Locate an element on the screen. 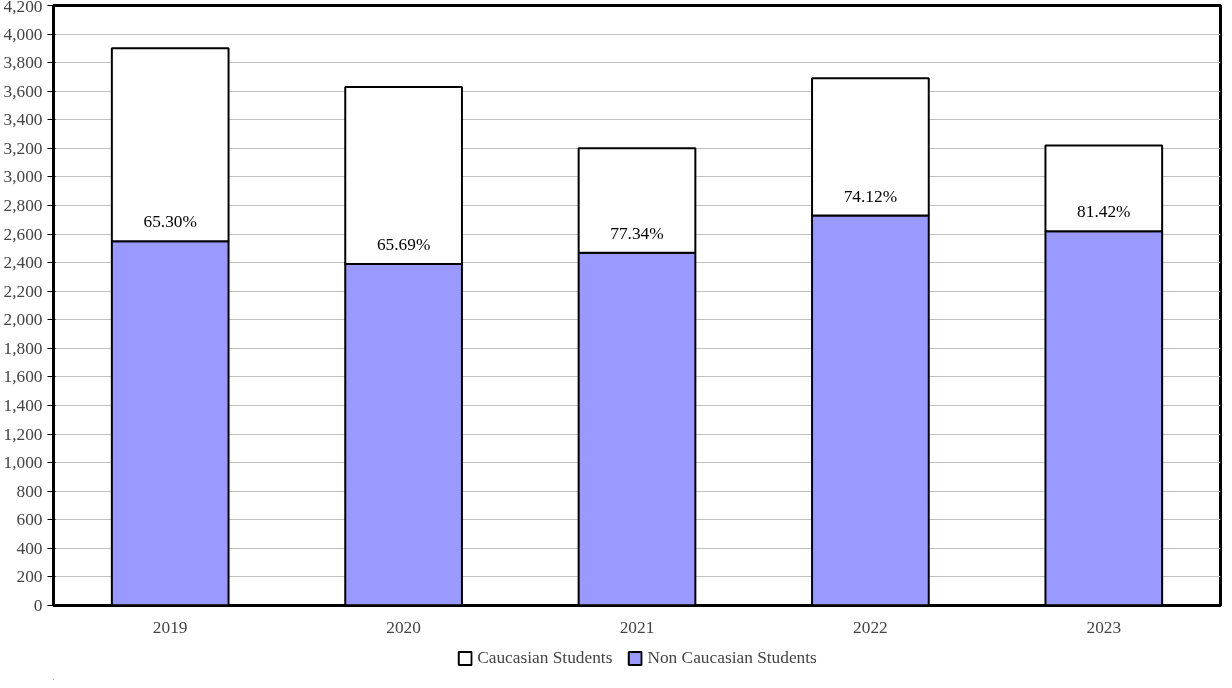 The height and width of the screenshot is (688, 1232). y-tick-label: 0 is located at coordinates (38, 605).